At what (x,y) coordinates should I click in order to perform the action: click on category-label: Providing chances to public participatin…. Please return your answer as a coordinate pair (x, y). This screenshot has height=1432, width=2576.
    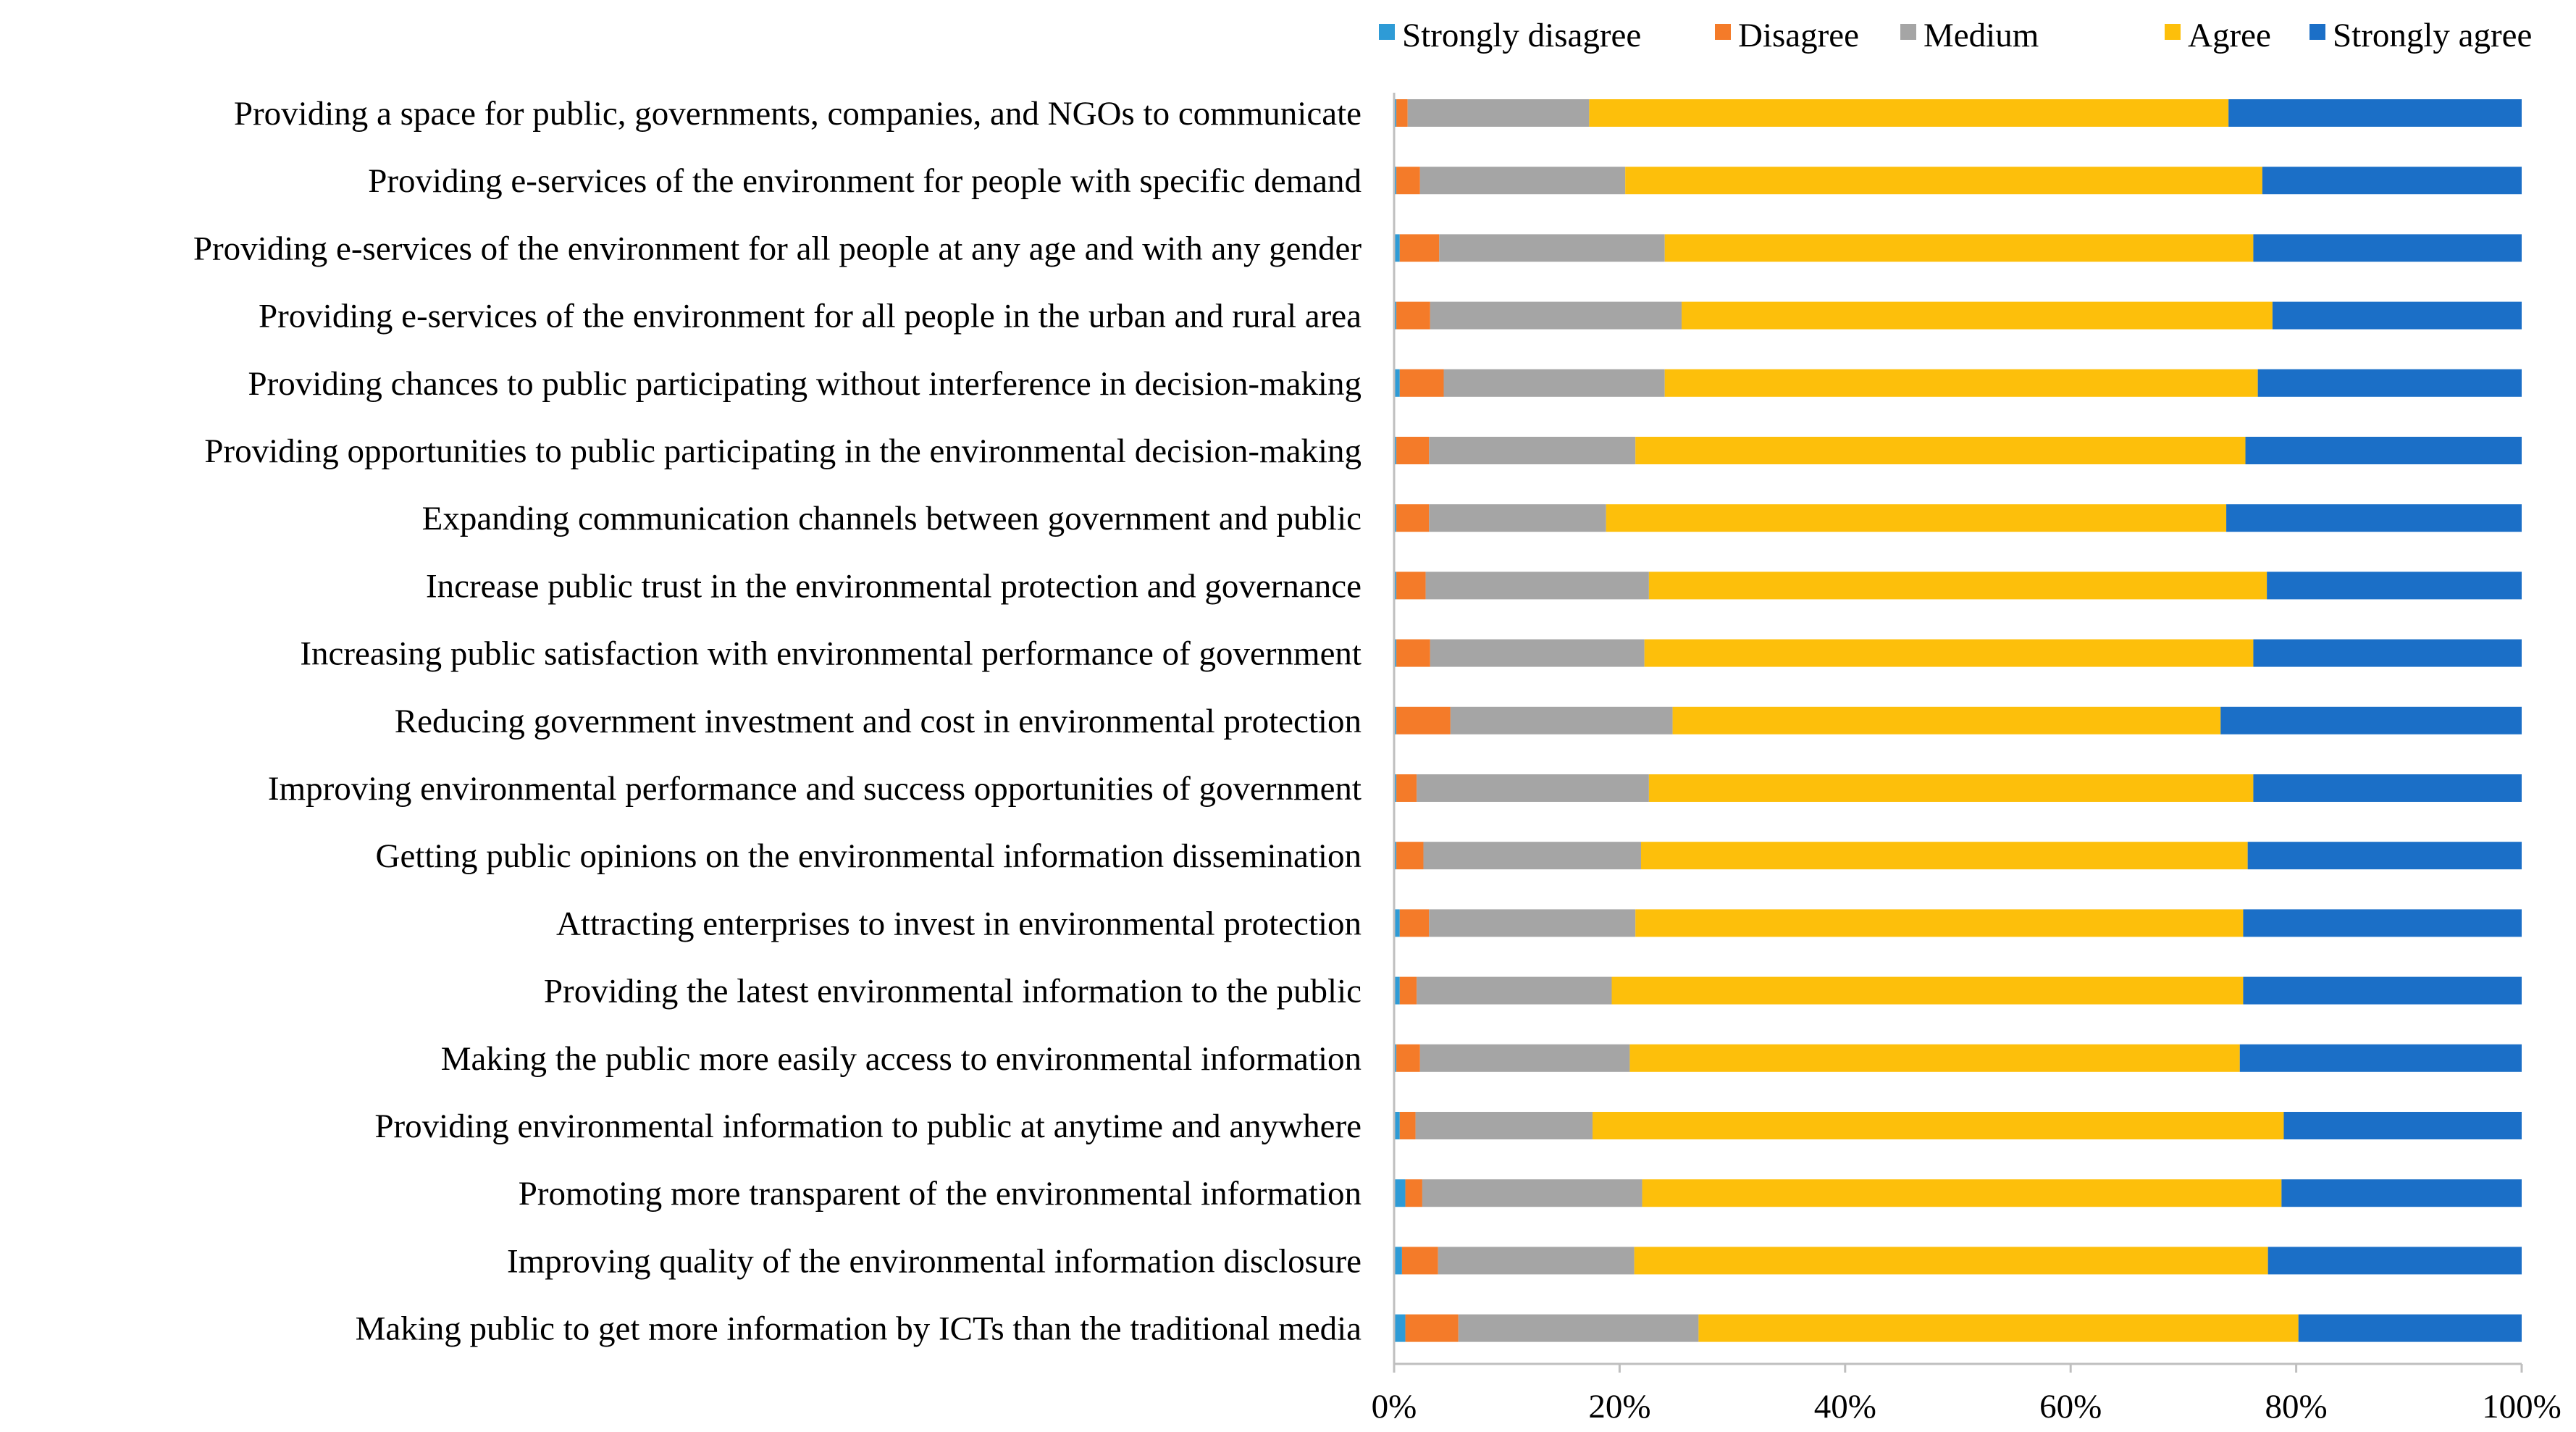
    Looking at the image, I should click on (805, 384).